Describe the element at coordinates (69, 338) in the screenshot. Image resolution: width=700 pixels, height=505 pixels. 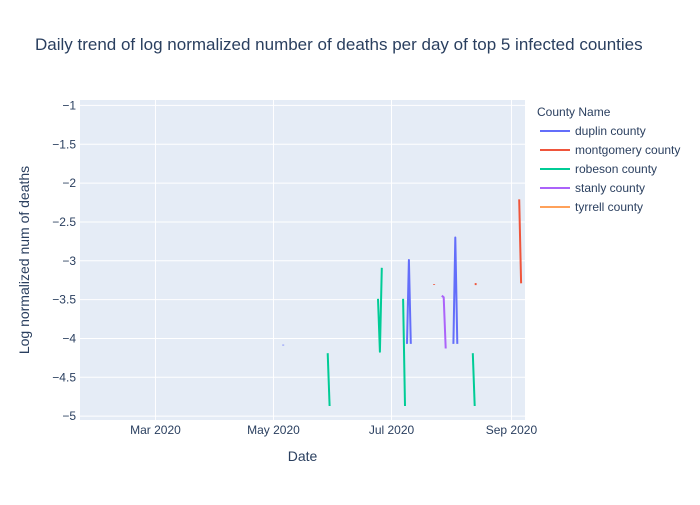
I see `y-tick-label: −4` at that location.